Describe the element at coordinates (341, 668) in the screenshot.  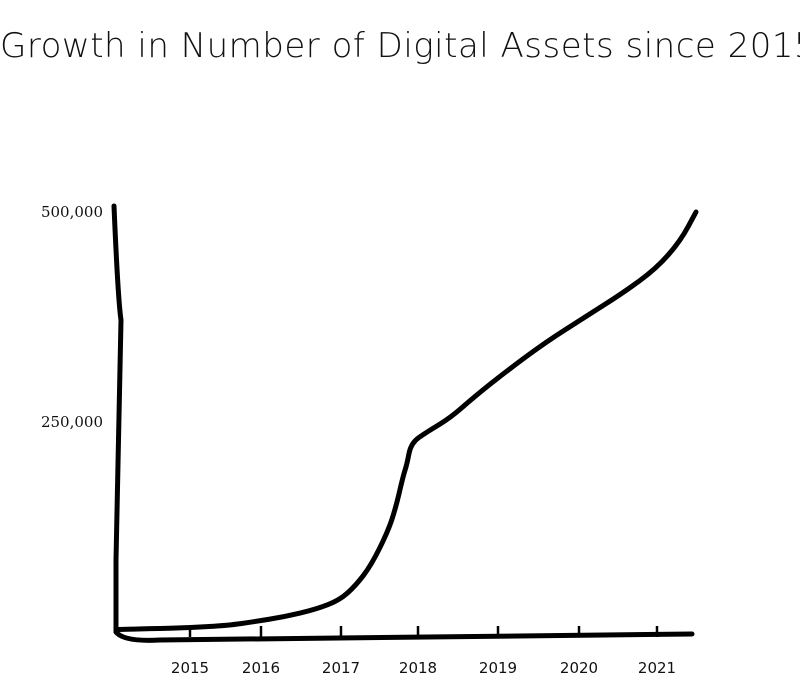
I see `x-tick-label-2017: 2017` at that location.